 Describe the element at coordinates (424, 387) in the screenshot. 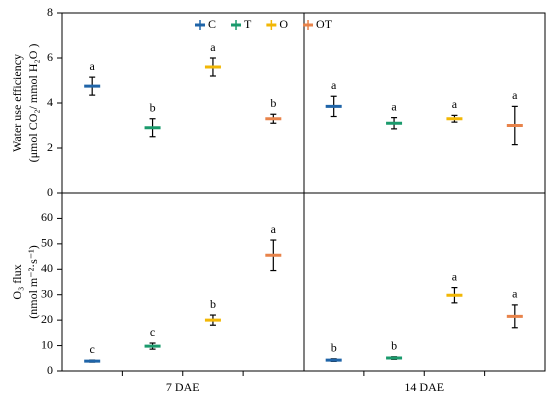

I see `x-tick-label: 14 DAE` at that location.